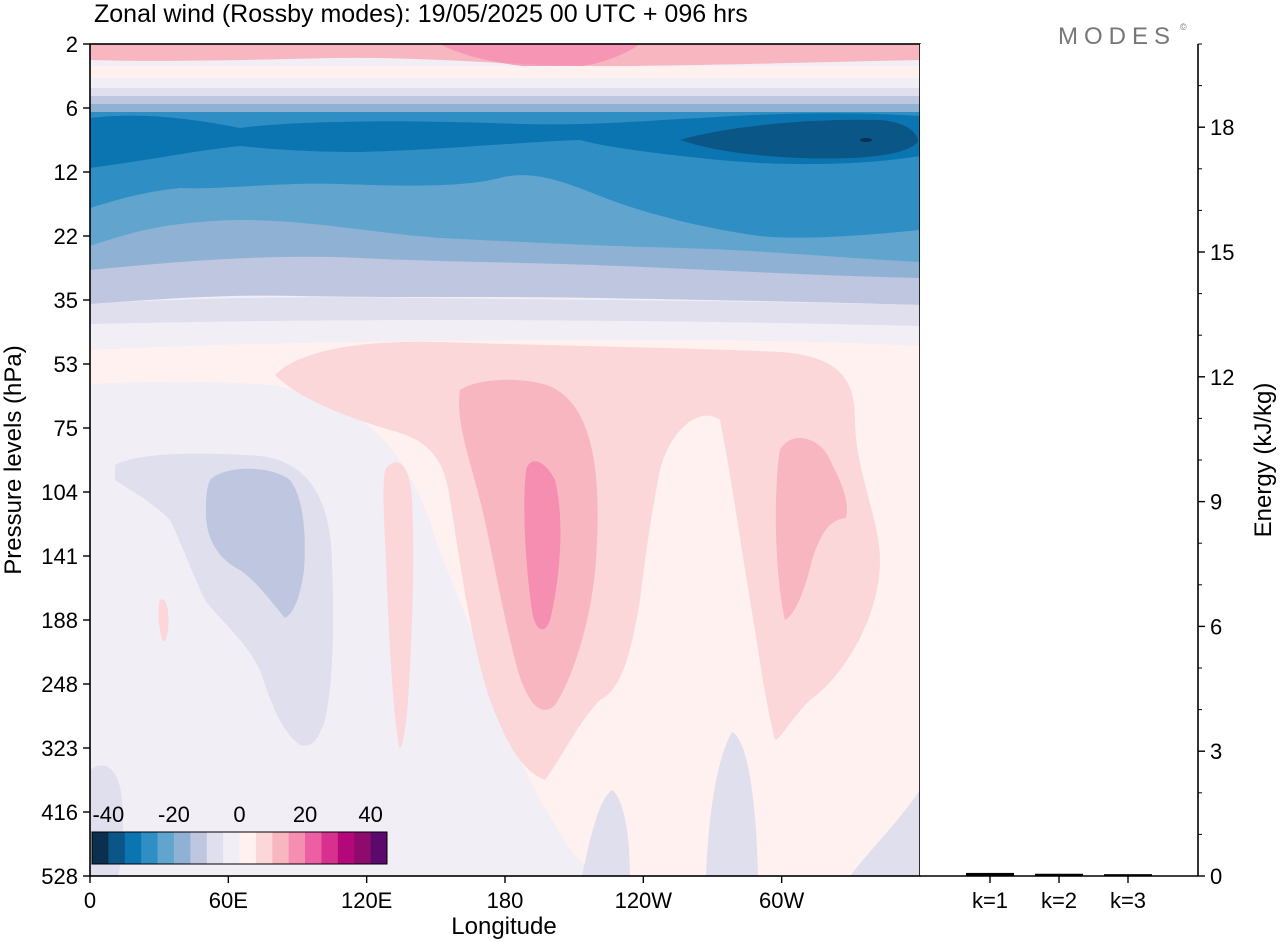  I want to click on energy-tick-label: 0, so click(1216, 876).